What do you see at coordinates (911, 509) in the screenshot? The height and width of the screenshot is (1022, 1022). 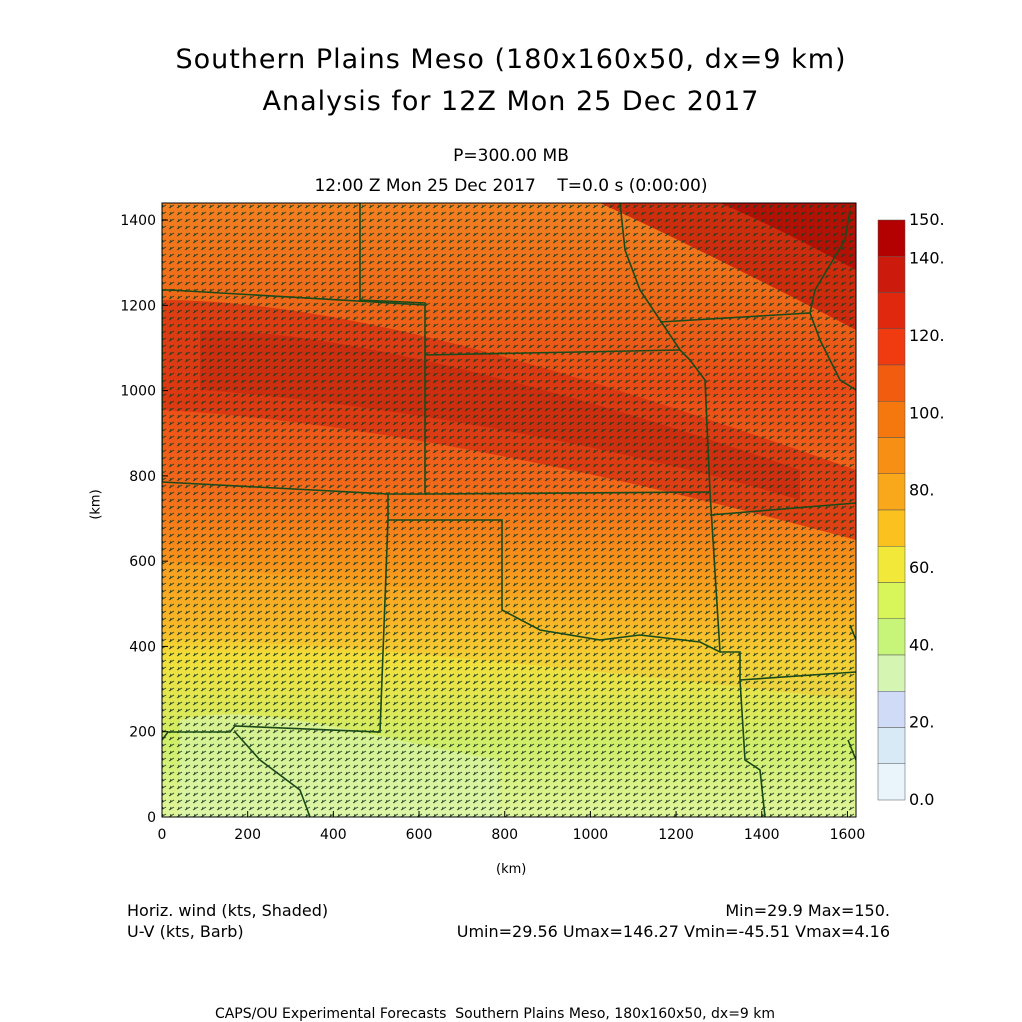 I see `colorbar: 150. 140. 120. 100. 80. 60. 40. 20. 0.0` at bounding box center [911, 509].